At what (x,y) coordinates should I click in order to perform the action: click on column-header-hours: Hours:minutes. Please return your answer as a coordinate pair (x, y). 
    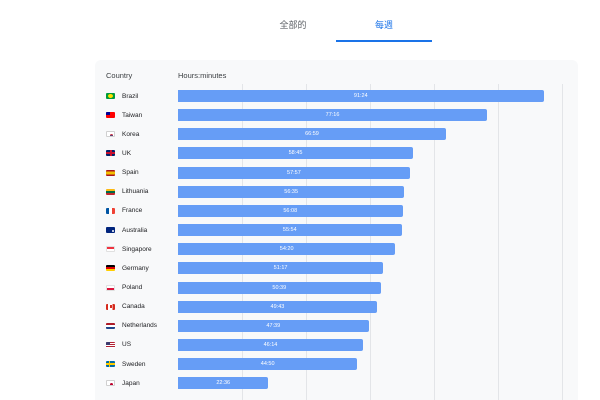
    Looking at the image, I should click on (202, 75).